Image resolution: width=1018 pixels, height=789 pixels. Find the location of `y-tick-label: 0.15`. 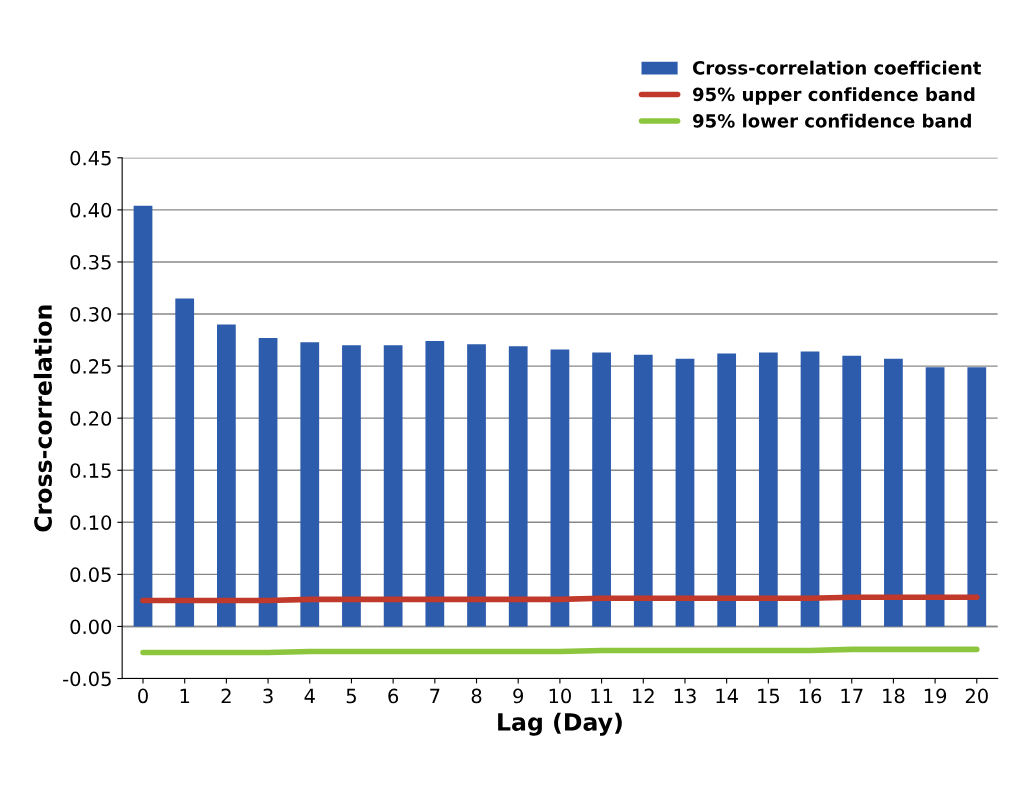

y-tick-label: 0.15 is located at coordinates (90, 470).